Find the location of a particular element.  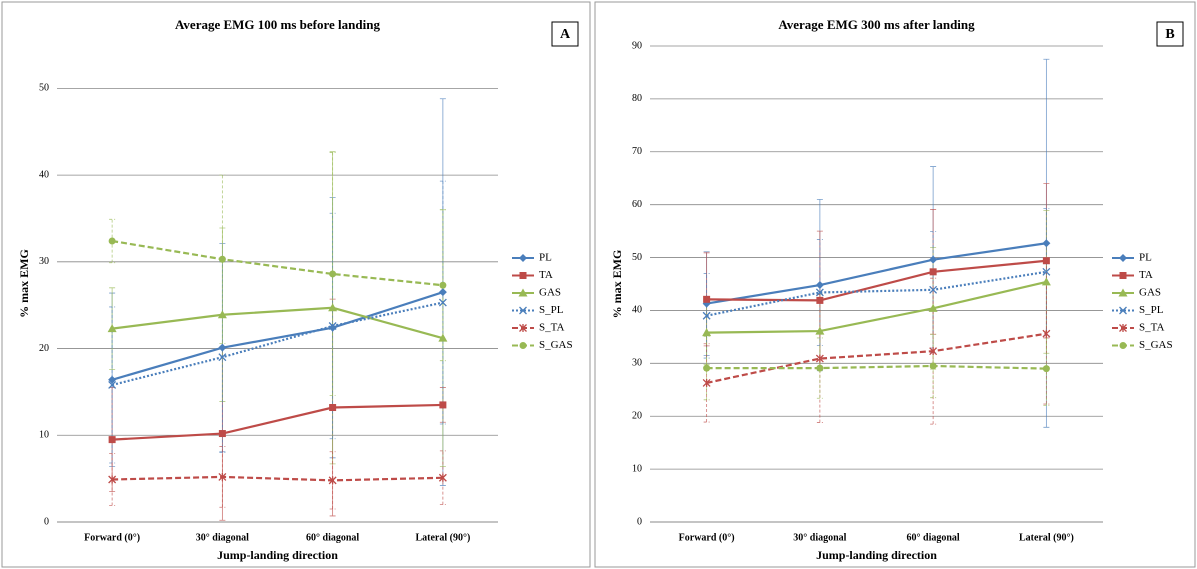

y-tick-label: 70 is located at coordinates (637, 151).